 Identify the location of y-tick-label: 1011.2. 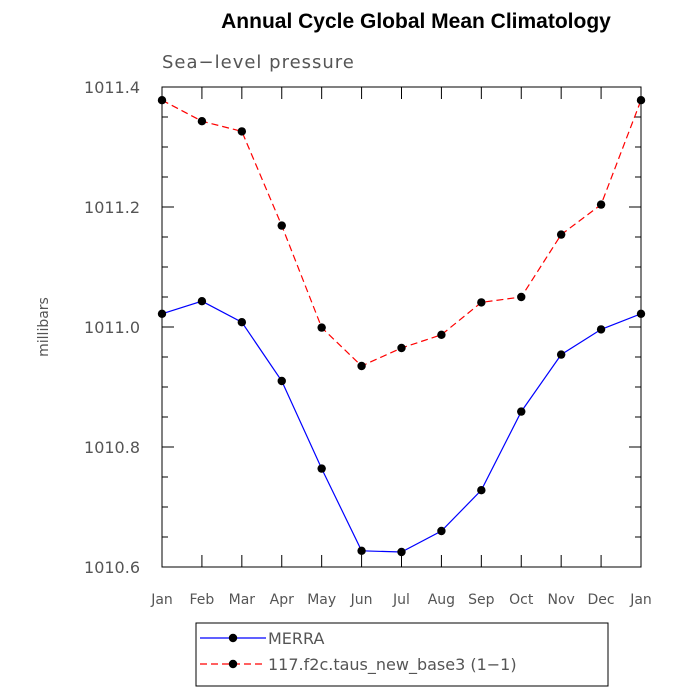
(112, 207).